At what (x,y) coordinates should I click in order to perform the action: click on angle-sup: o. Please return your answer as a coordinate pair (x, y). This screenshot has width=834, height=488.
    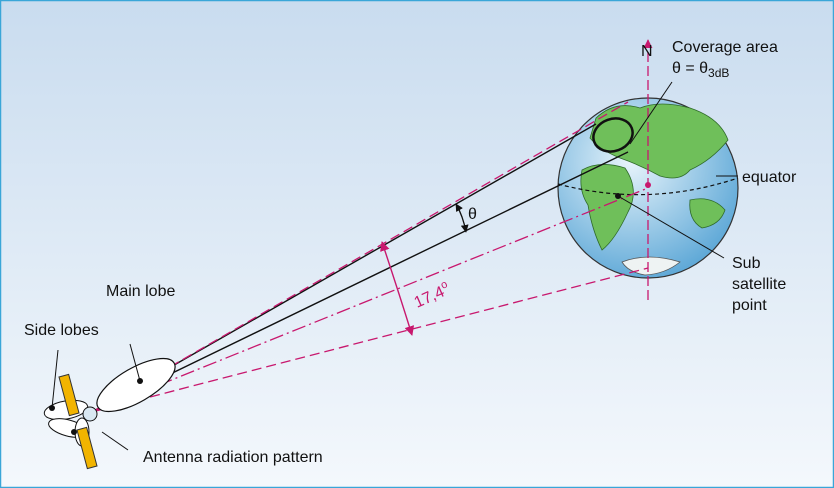
    Looking at the image, I should click on (444, 284).